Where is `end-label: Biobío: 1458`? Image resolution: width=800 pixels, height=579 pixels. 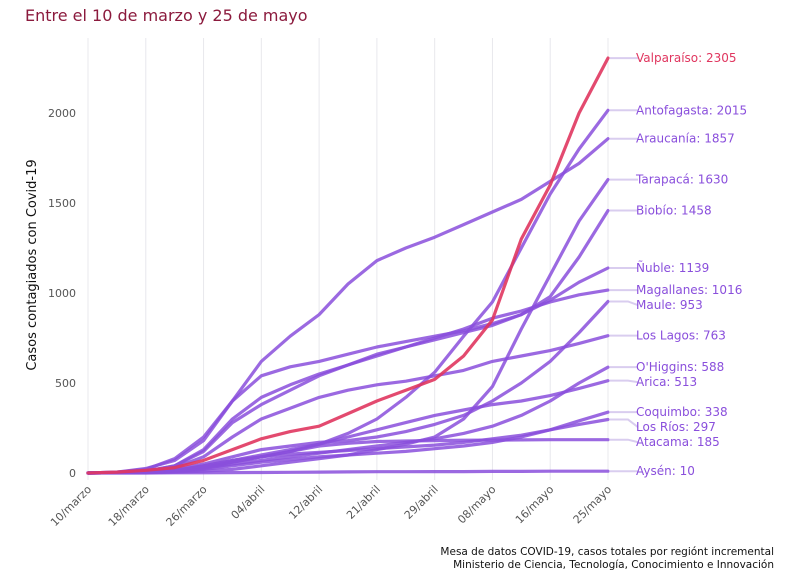
end-label: Biobío: 1458 is located at coordinates (674, 211).